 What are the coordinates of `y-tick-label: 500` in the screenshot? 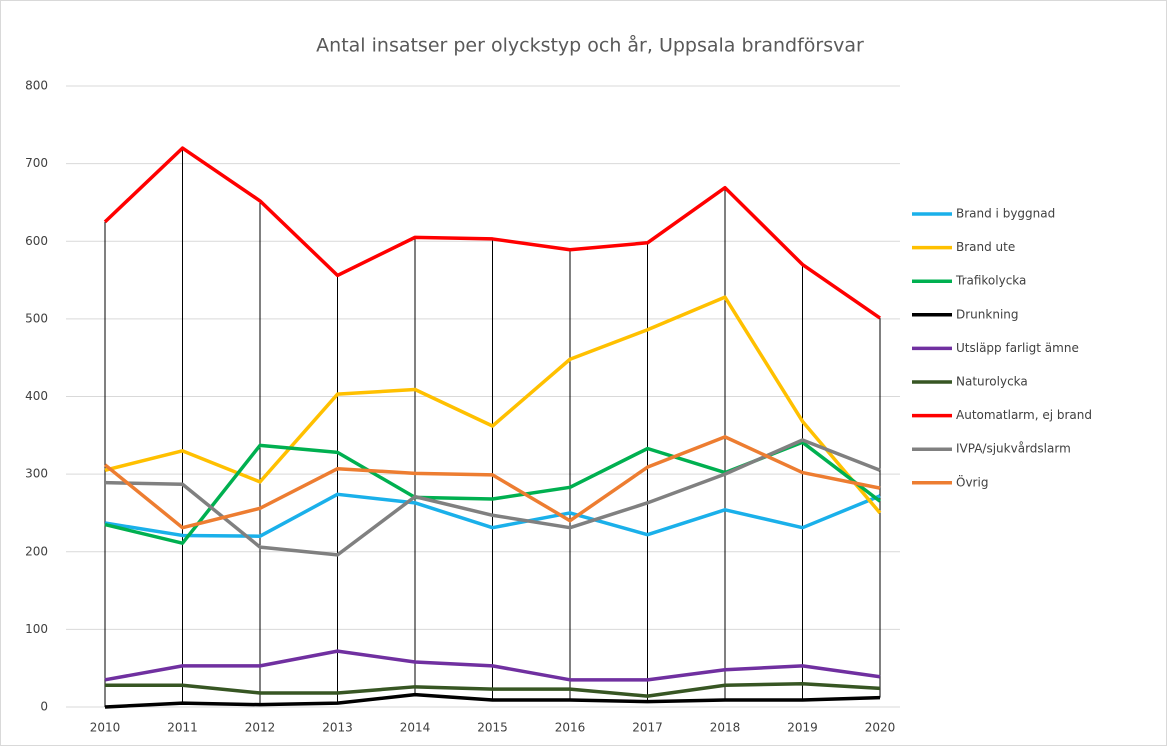 It's located at (36, 318).